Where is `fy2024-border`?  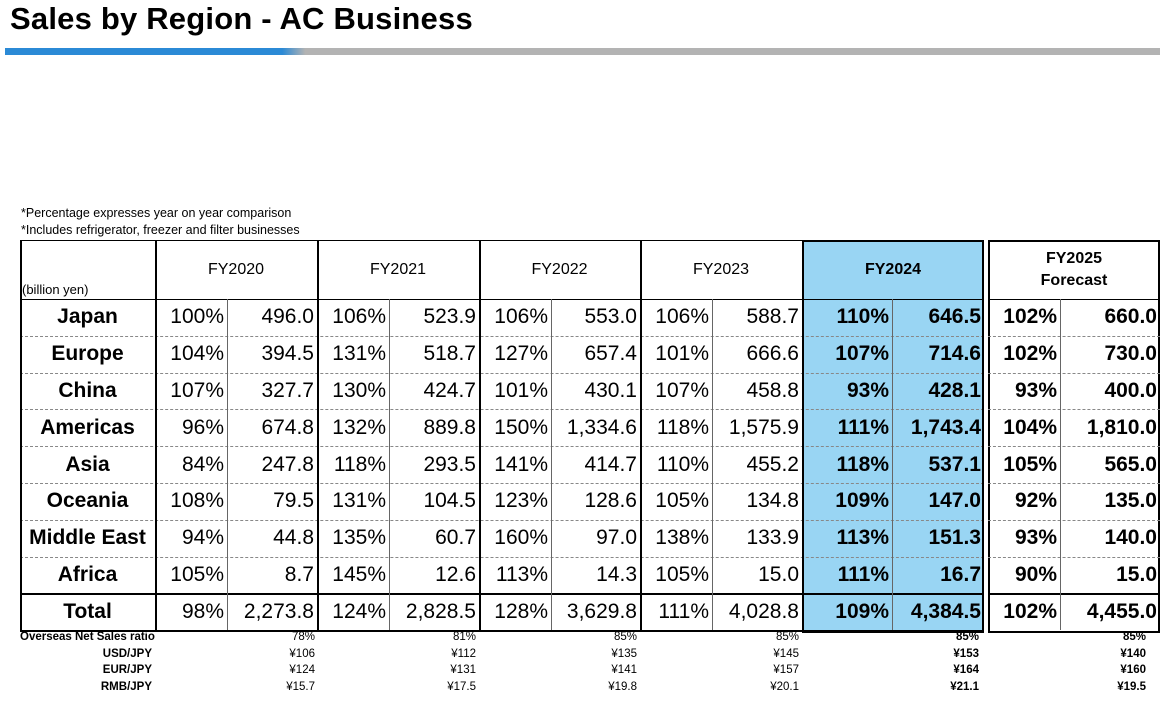
fy2024-border is located at coordinates (893, 437).